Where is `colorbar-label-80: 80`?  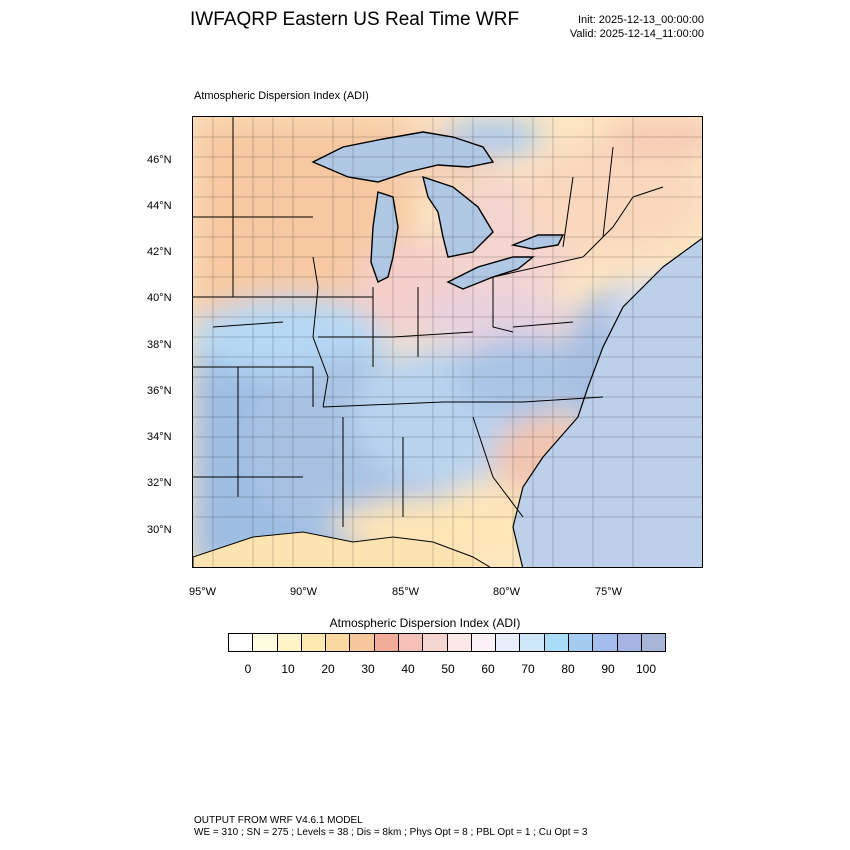 colorbar-label-80: 80 is located at coordinates (568, 669).